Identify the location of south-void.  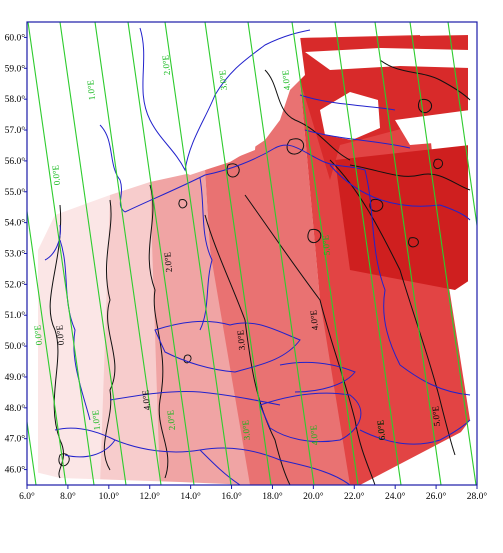
(138, 477).